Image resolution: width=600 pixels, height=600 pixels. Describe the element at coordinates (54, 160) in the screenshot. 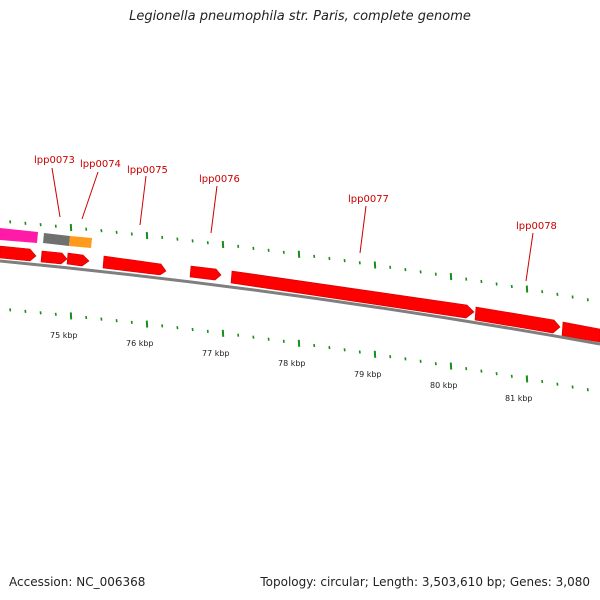

I see `gene-label-lpp0073: lpp0073` at that location.